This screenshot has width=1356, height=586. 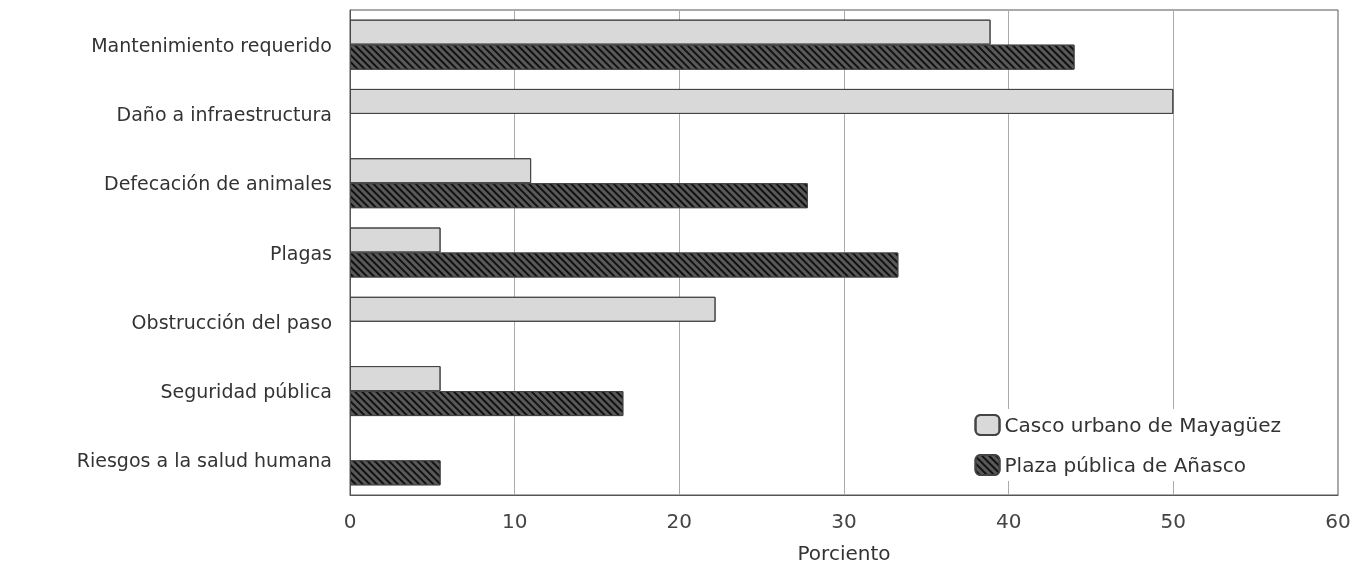 What do you see at coordinates (301, 252) in the screenshot?
I see `y-tick-label: Plagas` at bounding box center [301, 252].